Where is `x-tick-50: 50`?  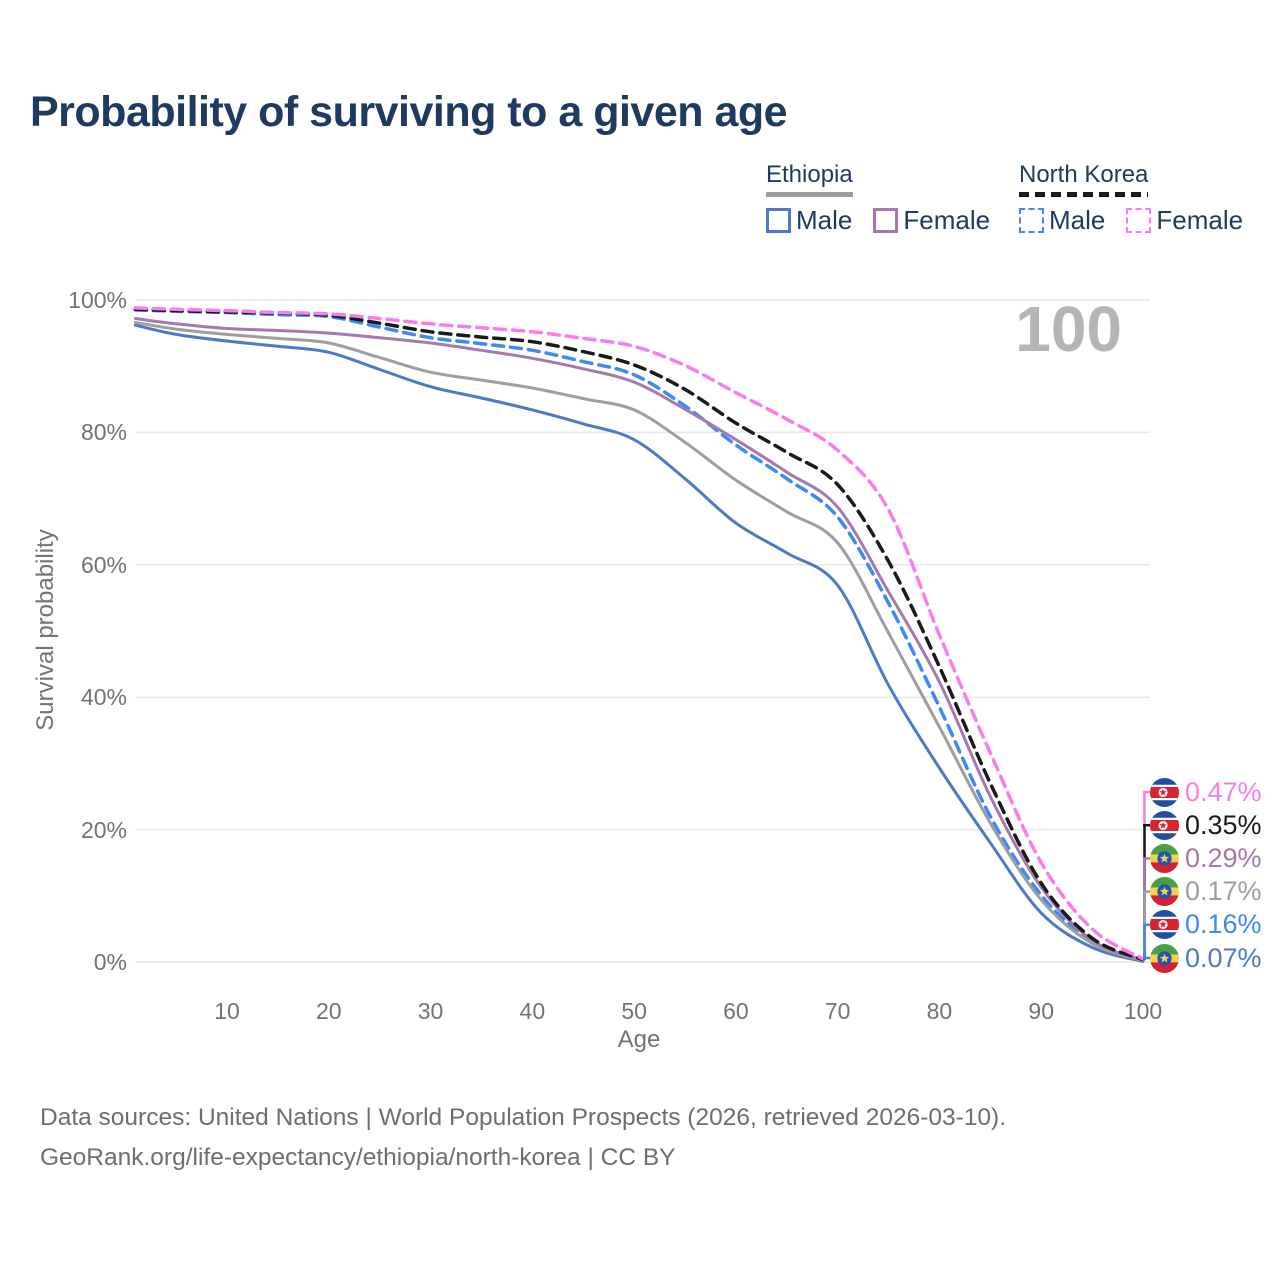 x-tick-50: 50 is located at coordinates (634, 1011).